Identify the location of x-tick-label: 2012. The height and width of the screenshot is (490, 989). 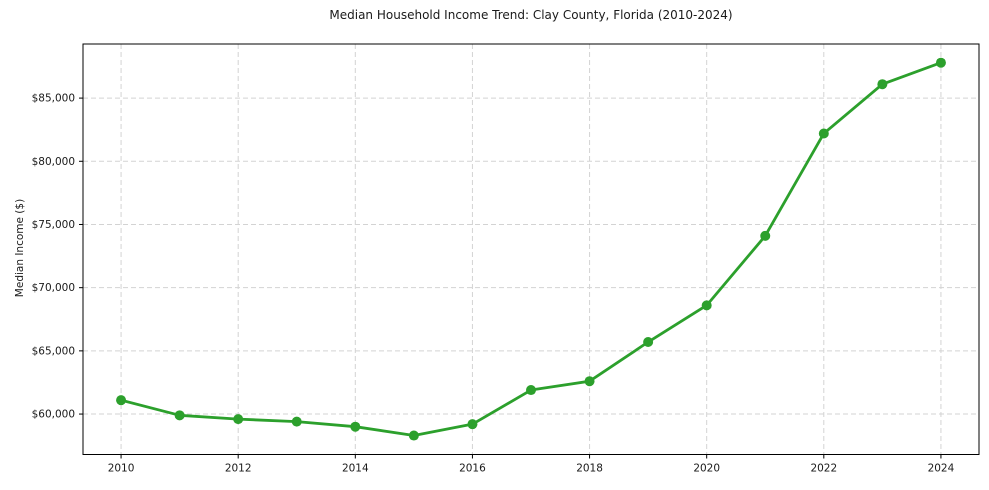
(238, 469).